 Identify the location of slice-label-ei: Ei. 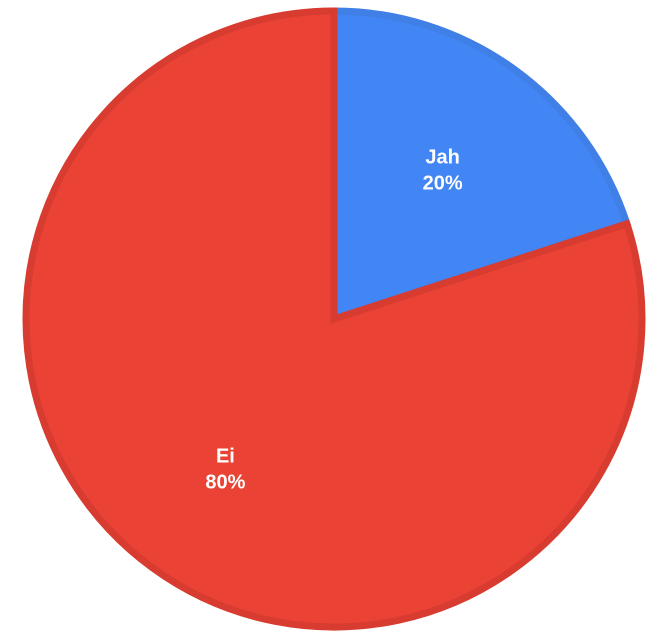
(225, 457).